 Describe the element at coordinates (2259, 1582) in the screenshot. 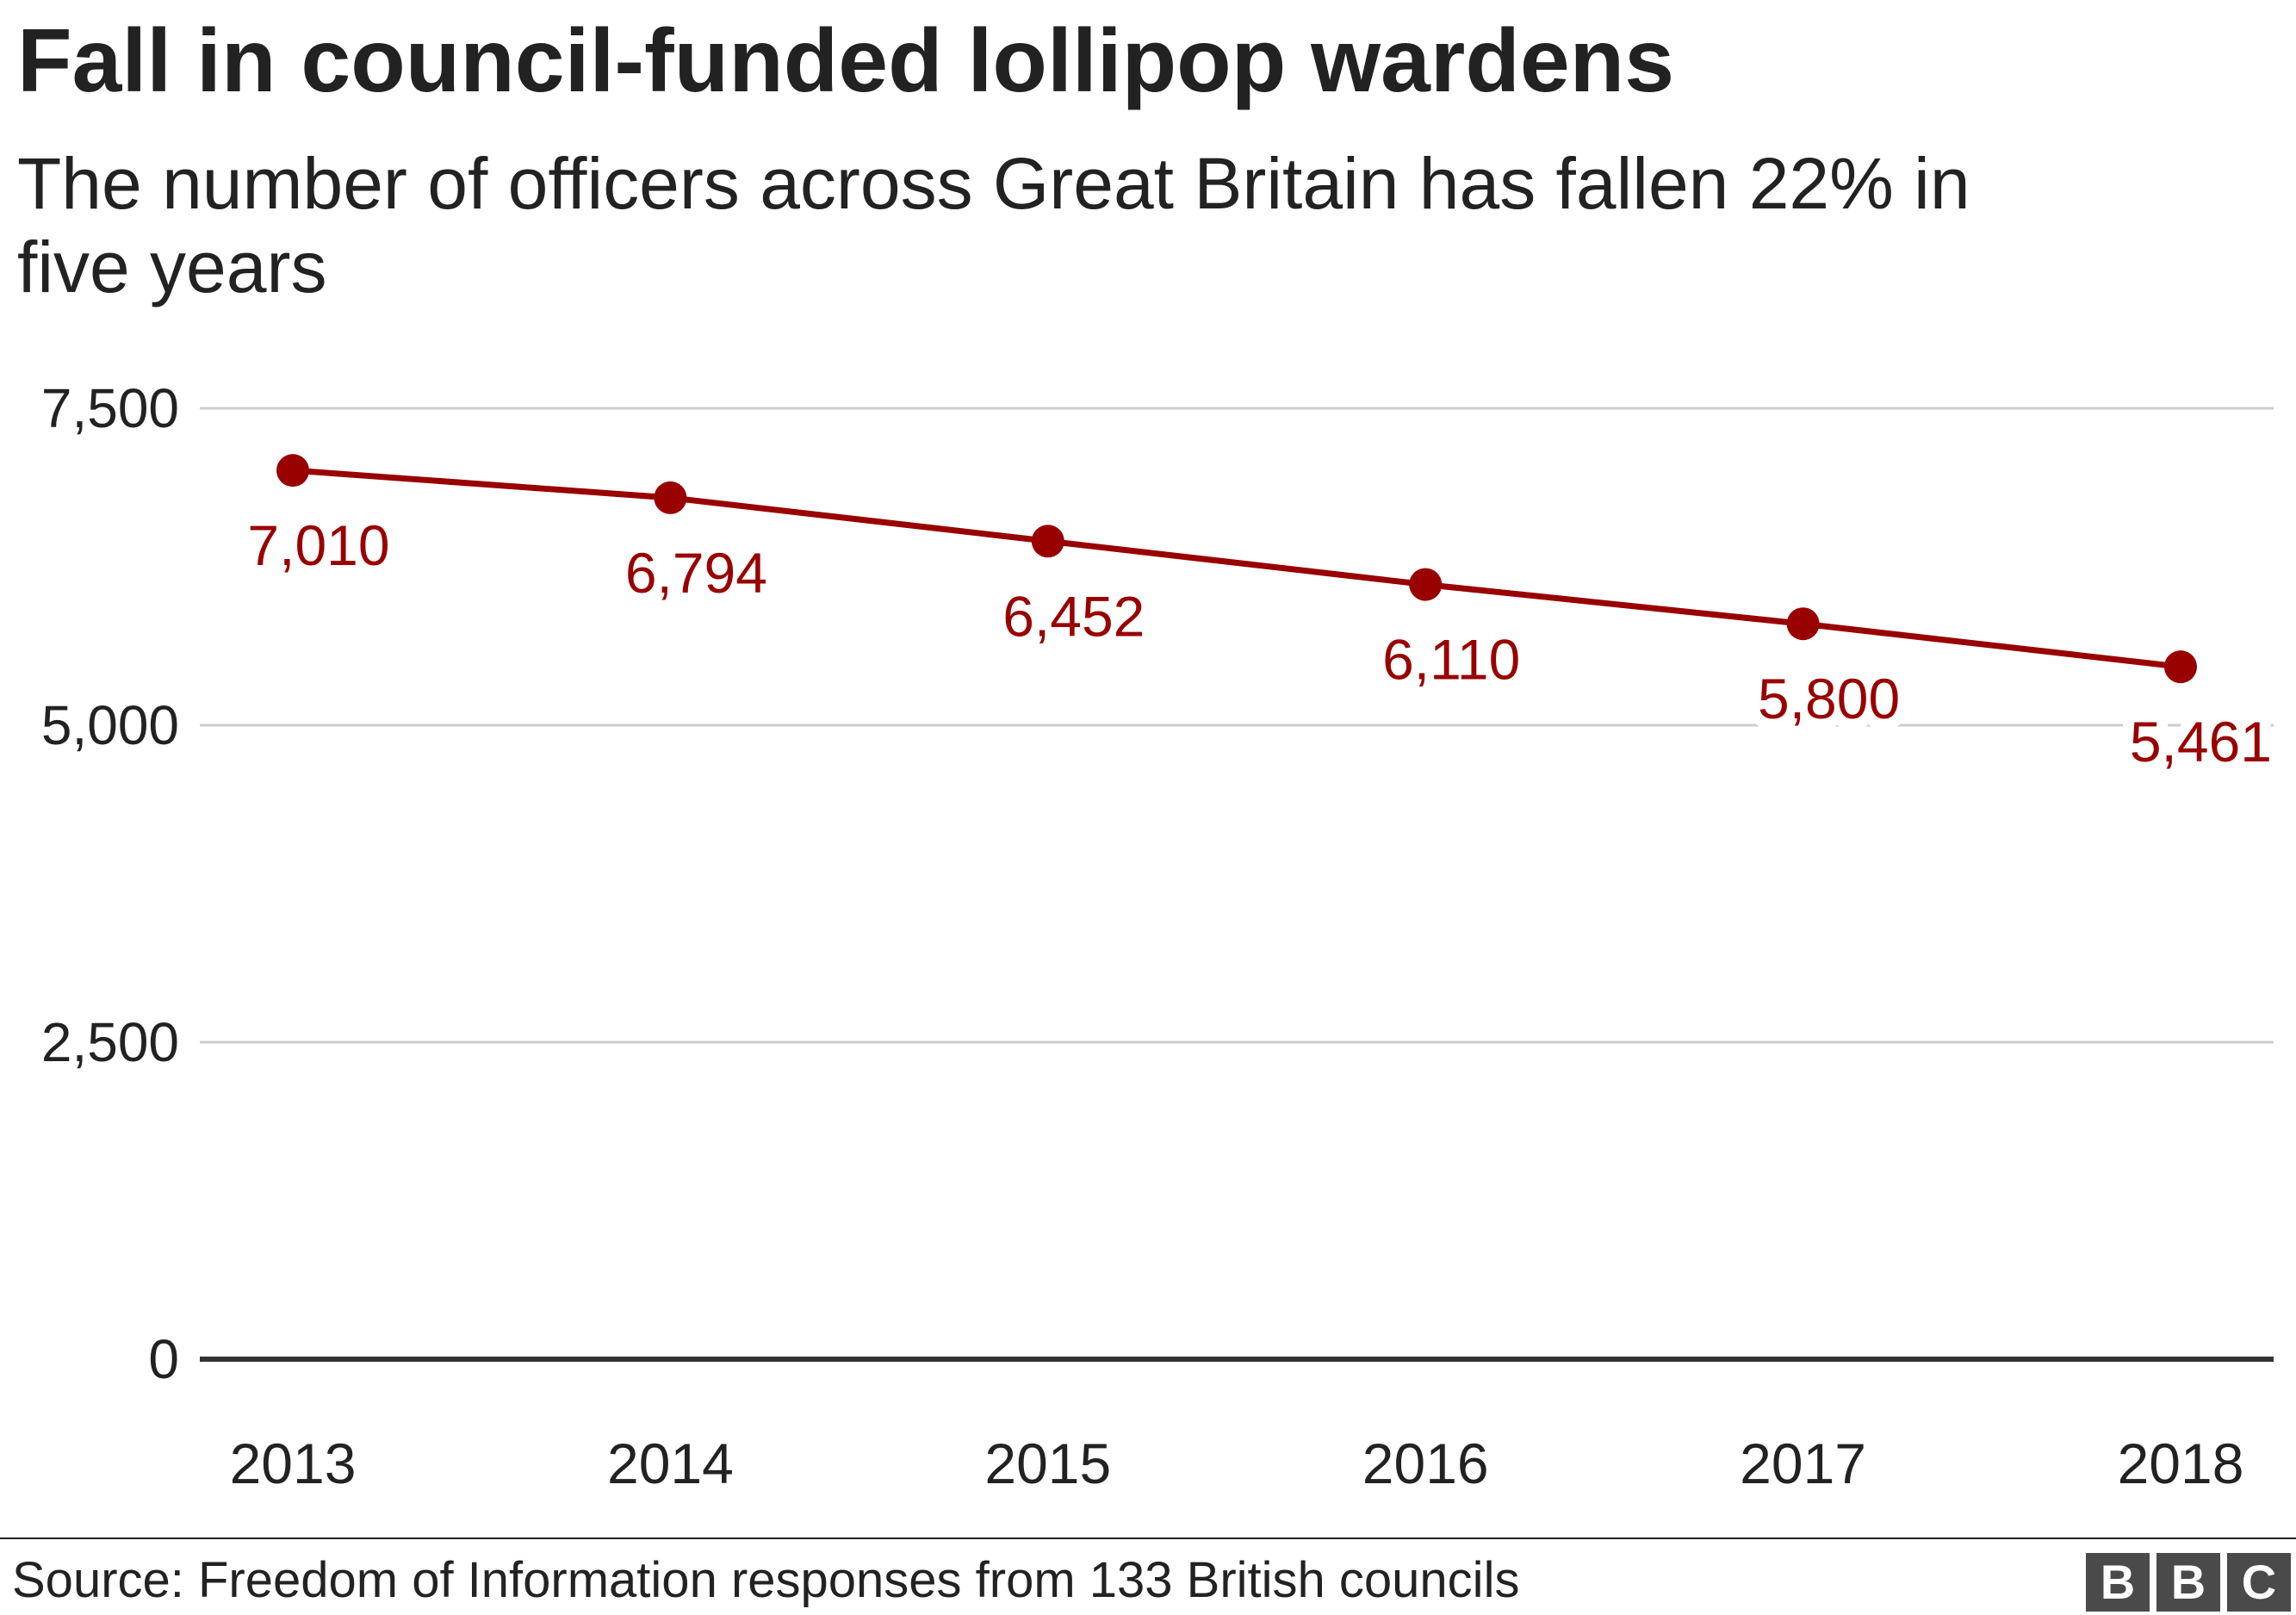

I see `bbc-logo-block-c: C` at that location.